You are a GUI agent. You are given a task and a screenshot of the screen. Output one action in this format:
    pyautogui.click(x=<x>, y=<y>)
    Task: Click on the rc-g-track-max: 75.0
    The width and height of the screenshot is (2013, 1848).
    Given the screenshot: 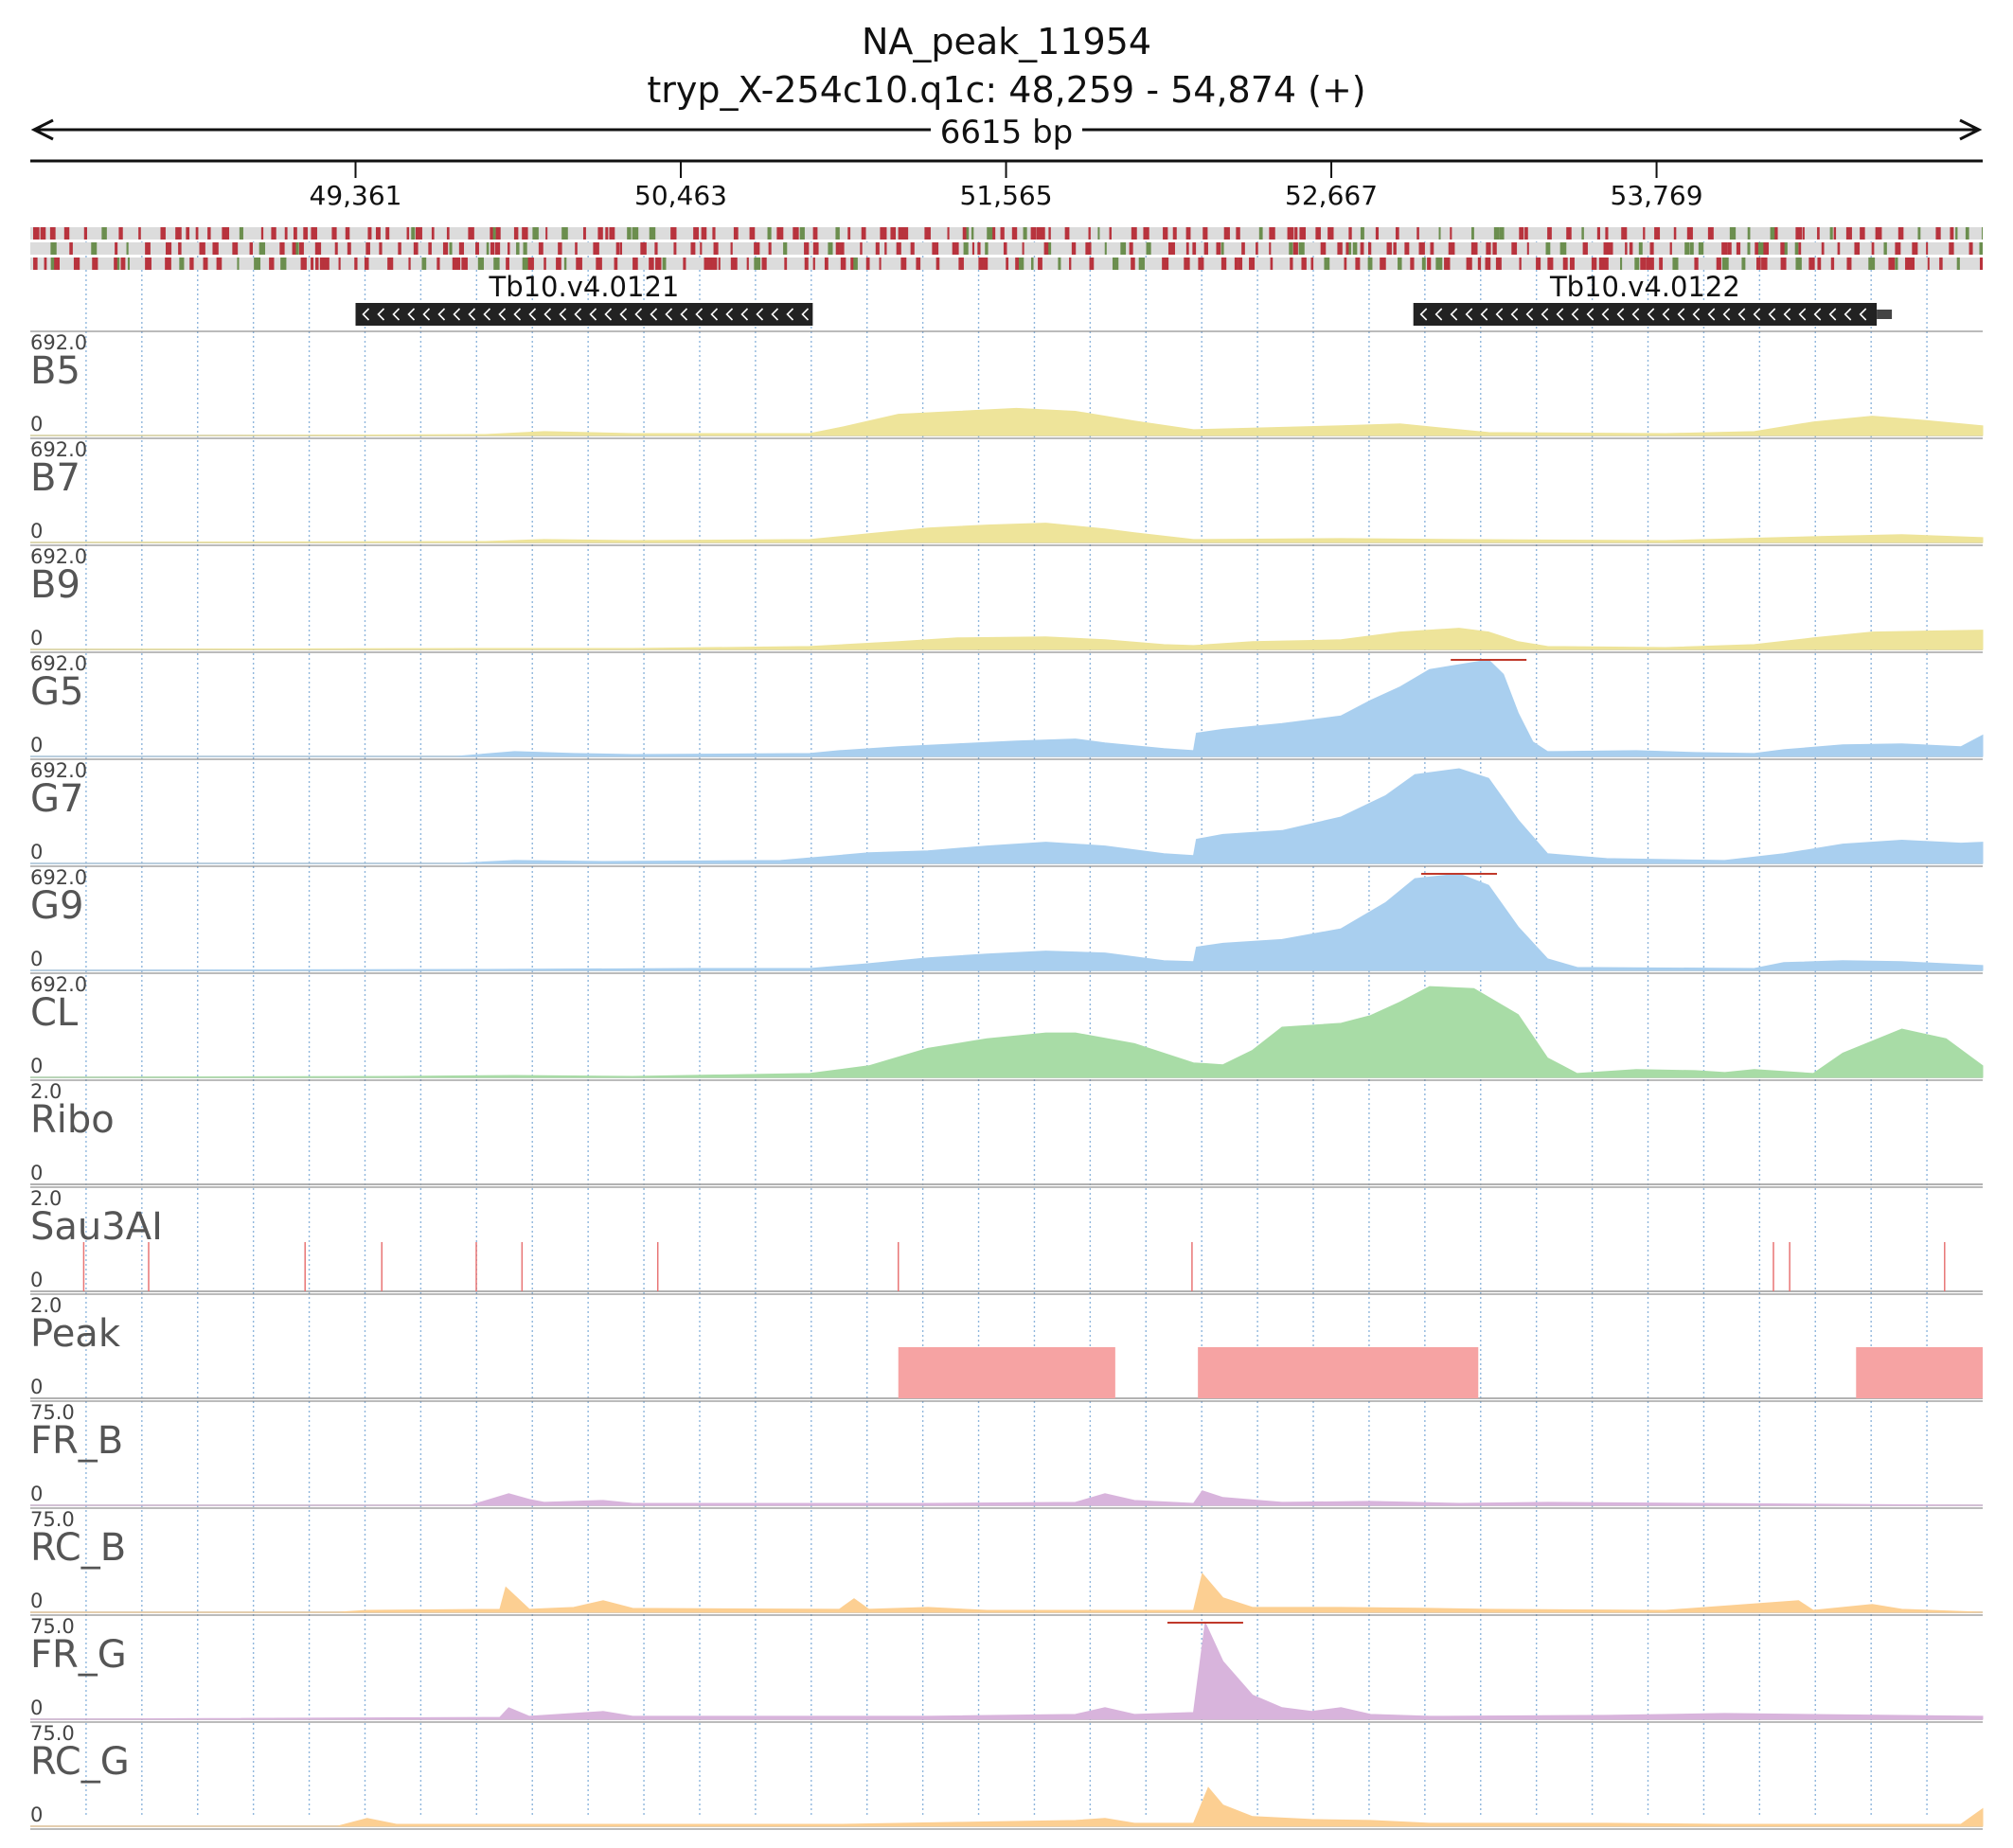 What is the action you would take?
    pyautogui.click(x=52, y=1733)
    